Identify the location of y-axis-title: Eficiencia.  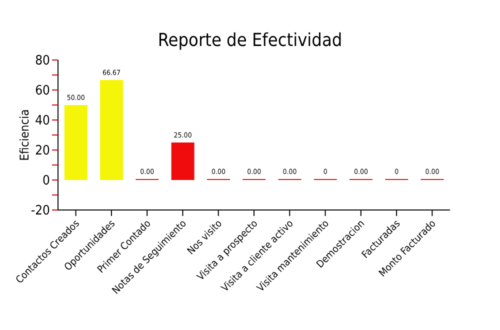
(24, 135).